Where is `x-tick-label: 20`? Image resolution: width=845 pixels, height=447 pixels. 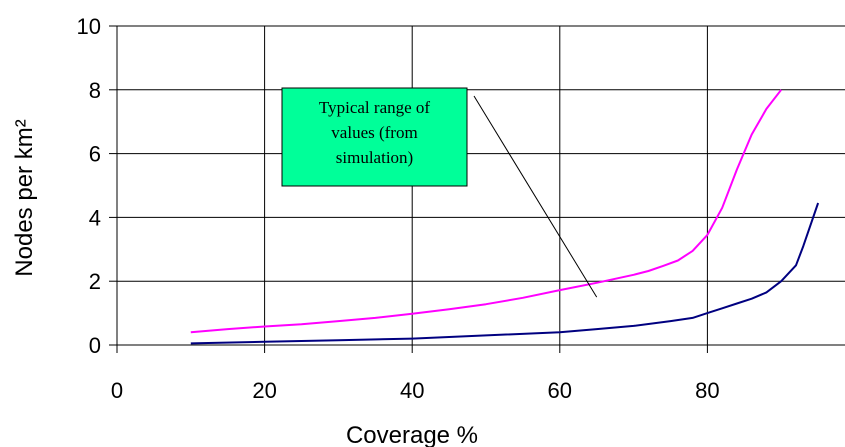
x-tick-label: 20 is located at coordinates (264, 390).